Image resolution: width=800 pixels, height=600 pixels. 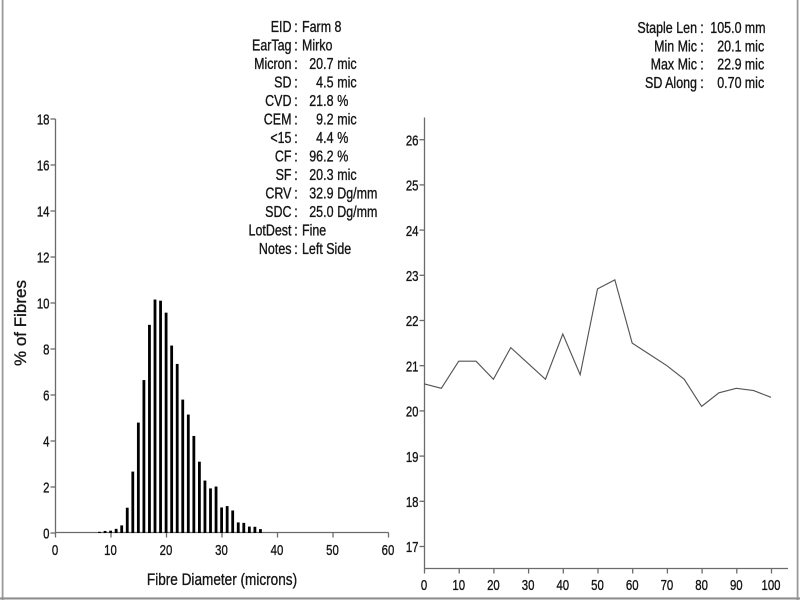 What do you see at coordinates (278, 102) in the screenshot?
I see `svg-text: CVD` at bounding box center [278, 102].